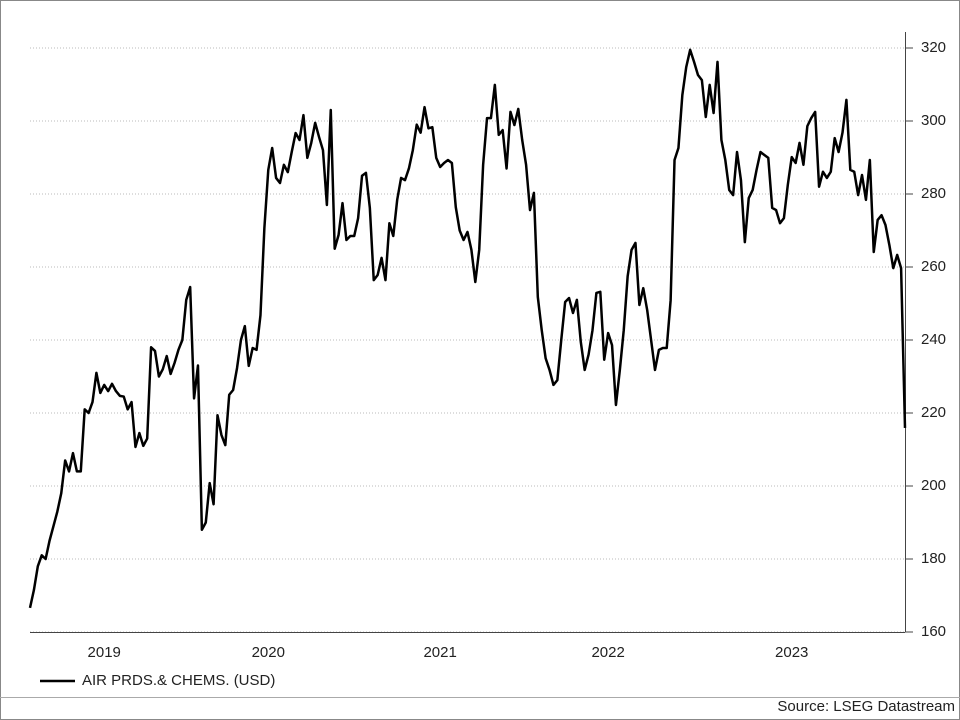 Image resolution: width=960 pixels, height=720 pixels. What do you see at coordinates (933, 120) in the screenshot?
I see `y-tick-label: 300` at bounding box center [933, 120].